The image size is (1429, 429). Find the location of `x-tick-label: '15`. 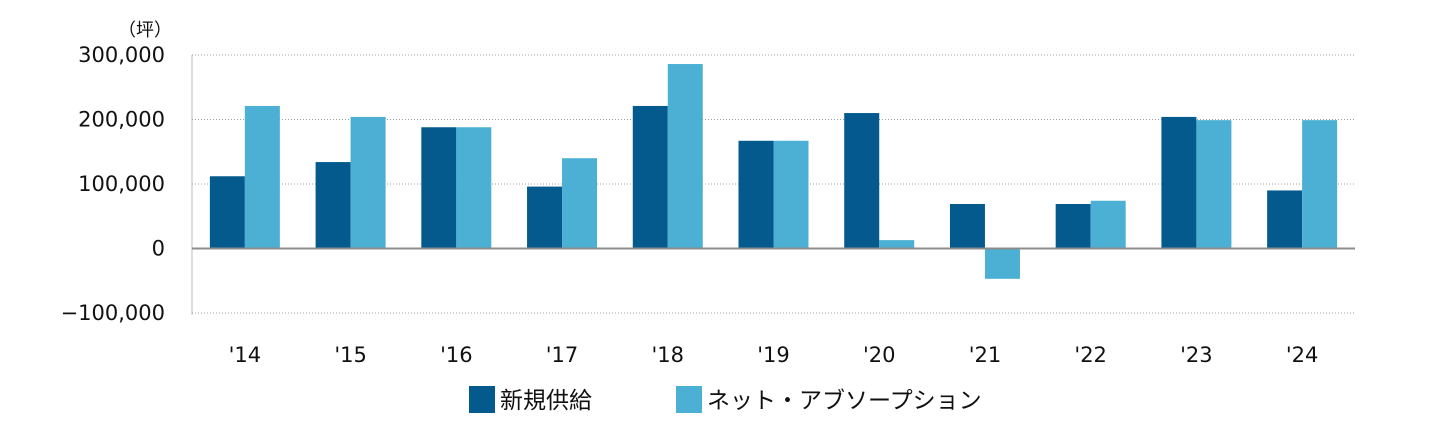

x-tick-label: '15 is located at coordinates (350, 355).